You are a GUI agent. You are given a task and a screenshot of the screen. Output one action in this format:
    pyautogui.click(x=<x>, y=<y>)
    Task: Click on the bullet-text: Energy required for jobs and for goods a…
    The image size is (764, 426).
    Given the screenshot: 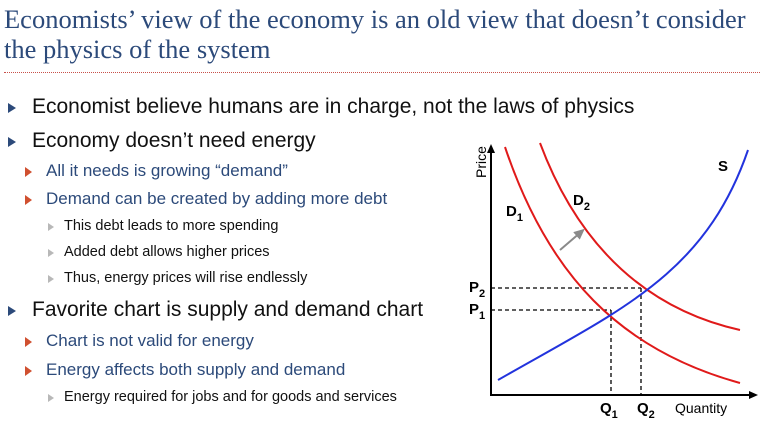 What is the action you would take?
    pyautogui.click(x=230, y=397)
    